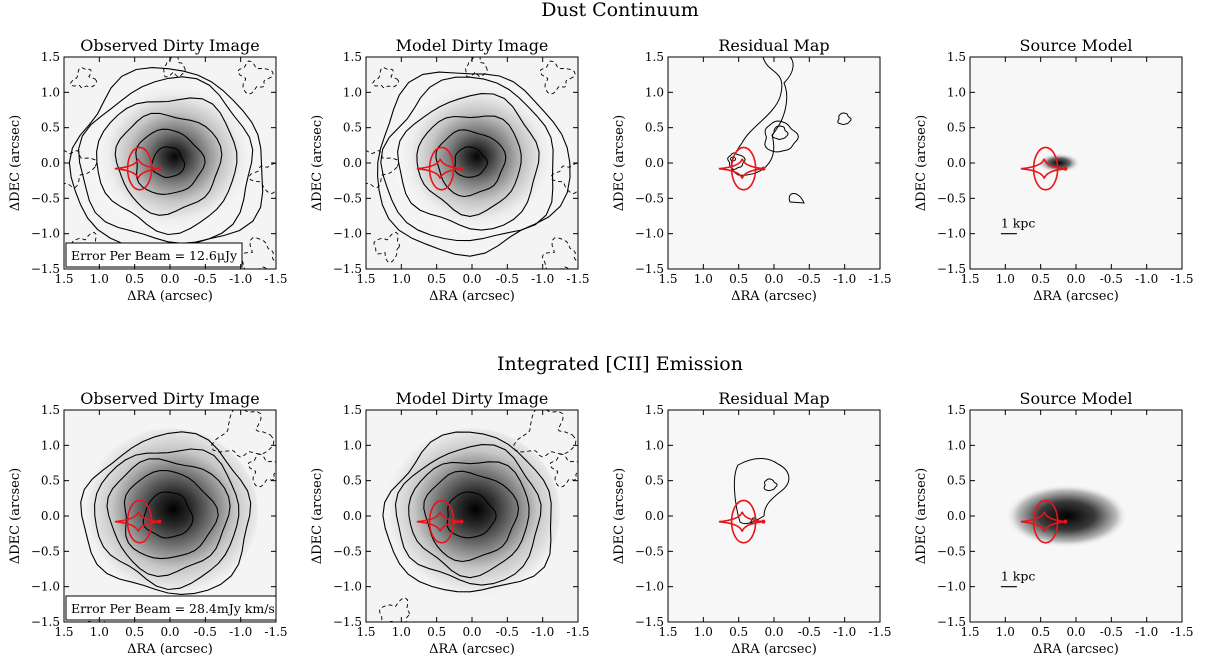 The width and height of the screenshot is (1213, 668). I want to click on panel-dust-residual-image, so click(774, 163).